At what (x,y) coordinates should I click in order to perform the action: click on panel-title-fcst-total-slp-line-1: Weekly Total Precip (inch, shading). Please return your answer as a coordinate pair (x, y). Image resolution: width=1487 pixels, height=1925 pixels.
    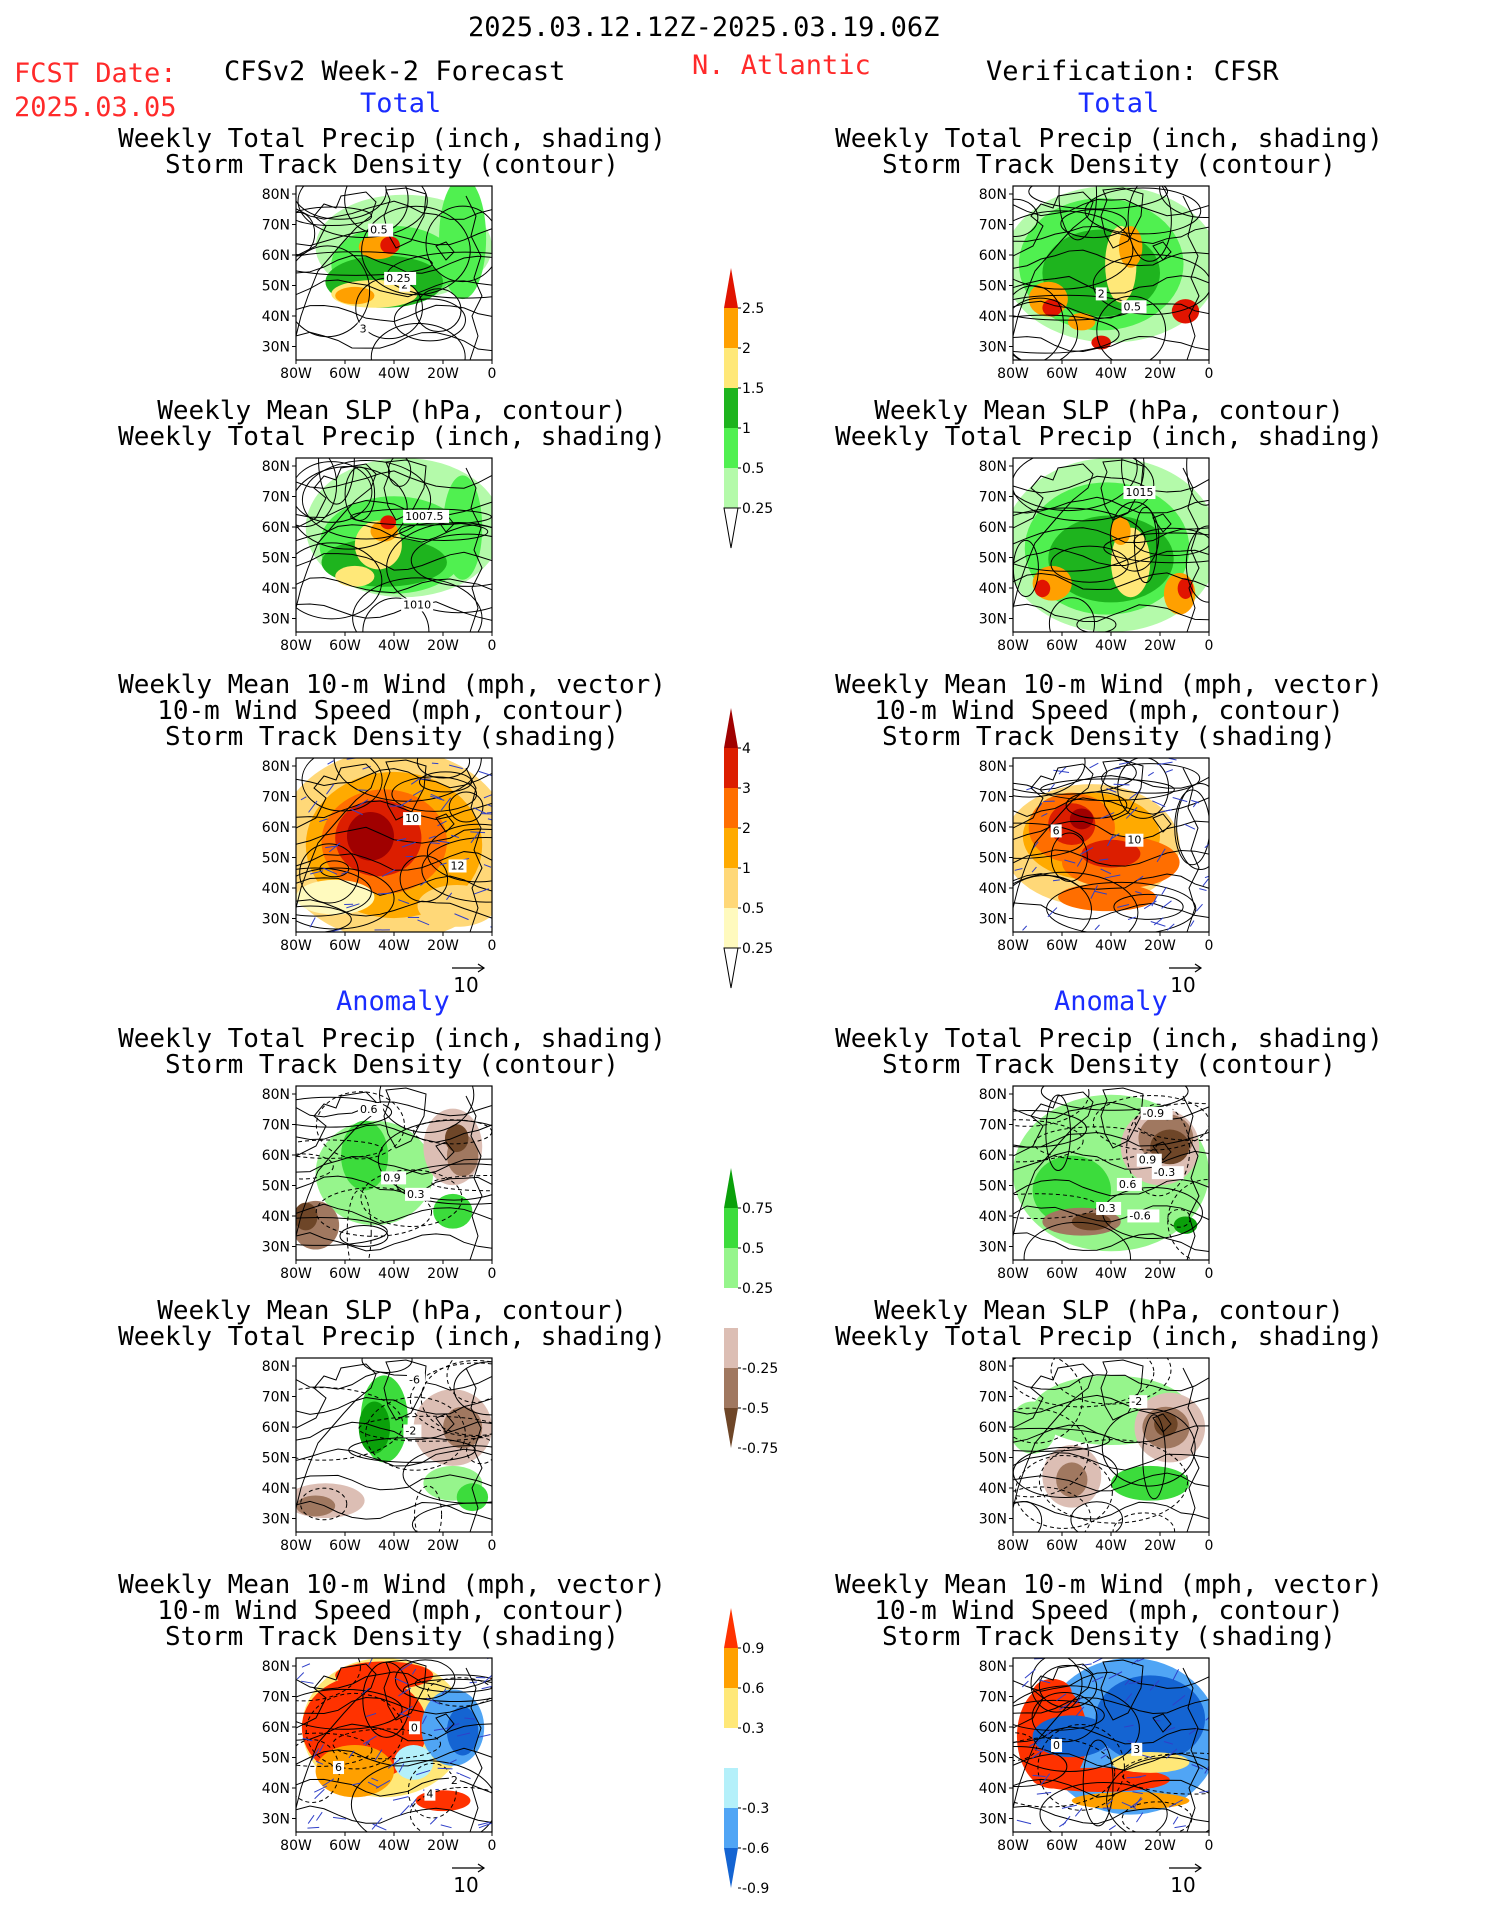
    Looking at the image, I should click on (392, 437).